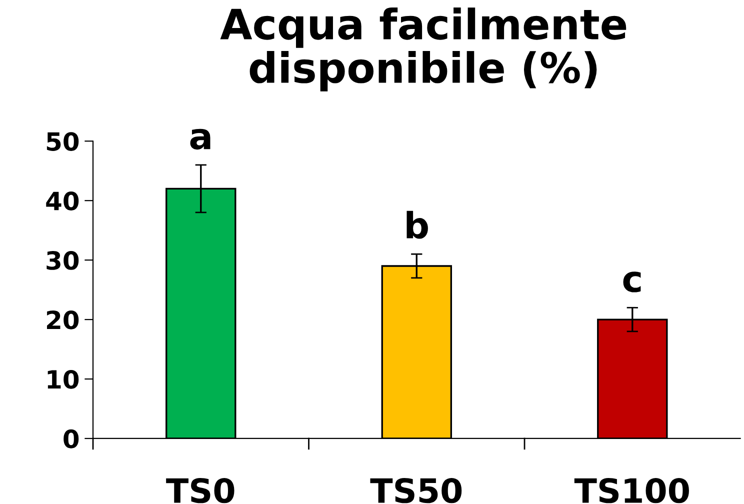  I want to click on y-tick-label: 0, so click(71, 438).